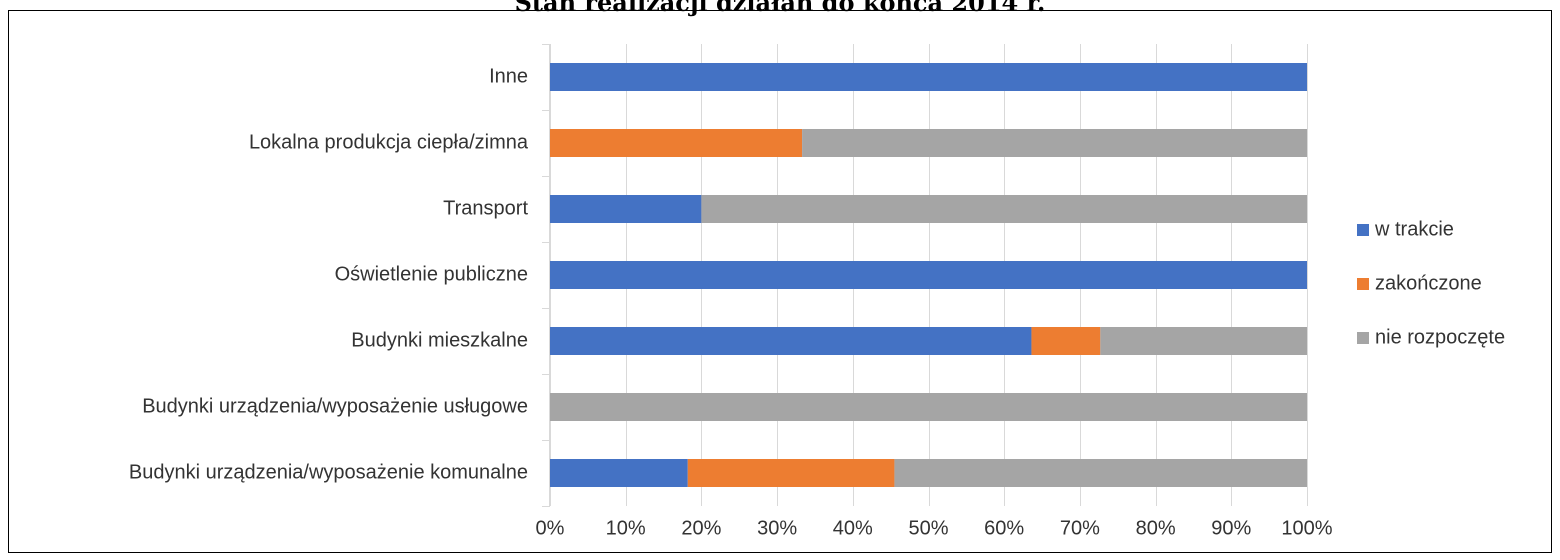 The width and height of the screenshot is (1560, 560). Describe the element at coordinates (1080, 528) in the screenshot. I see `x-tick-label: 70%` at that location.